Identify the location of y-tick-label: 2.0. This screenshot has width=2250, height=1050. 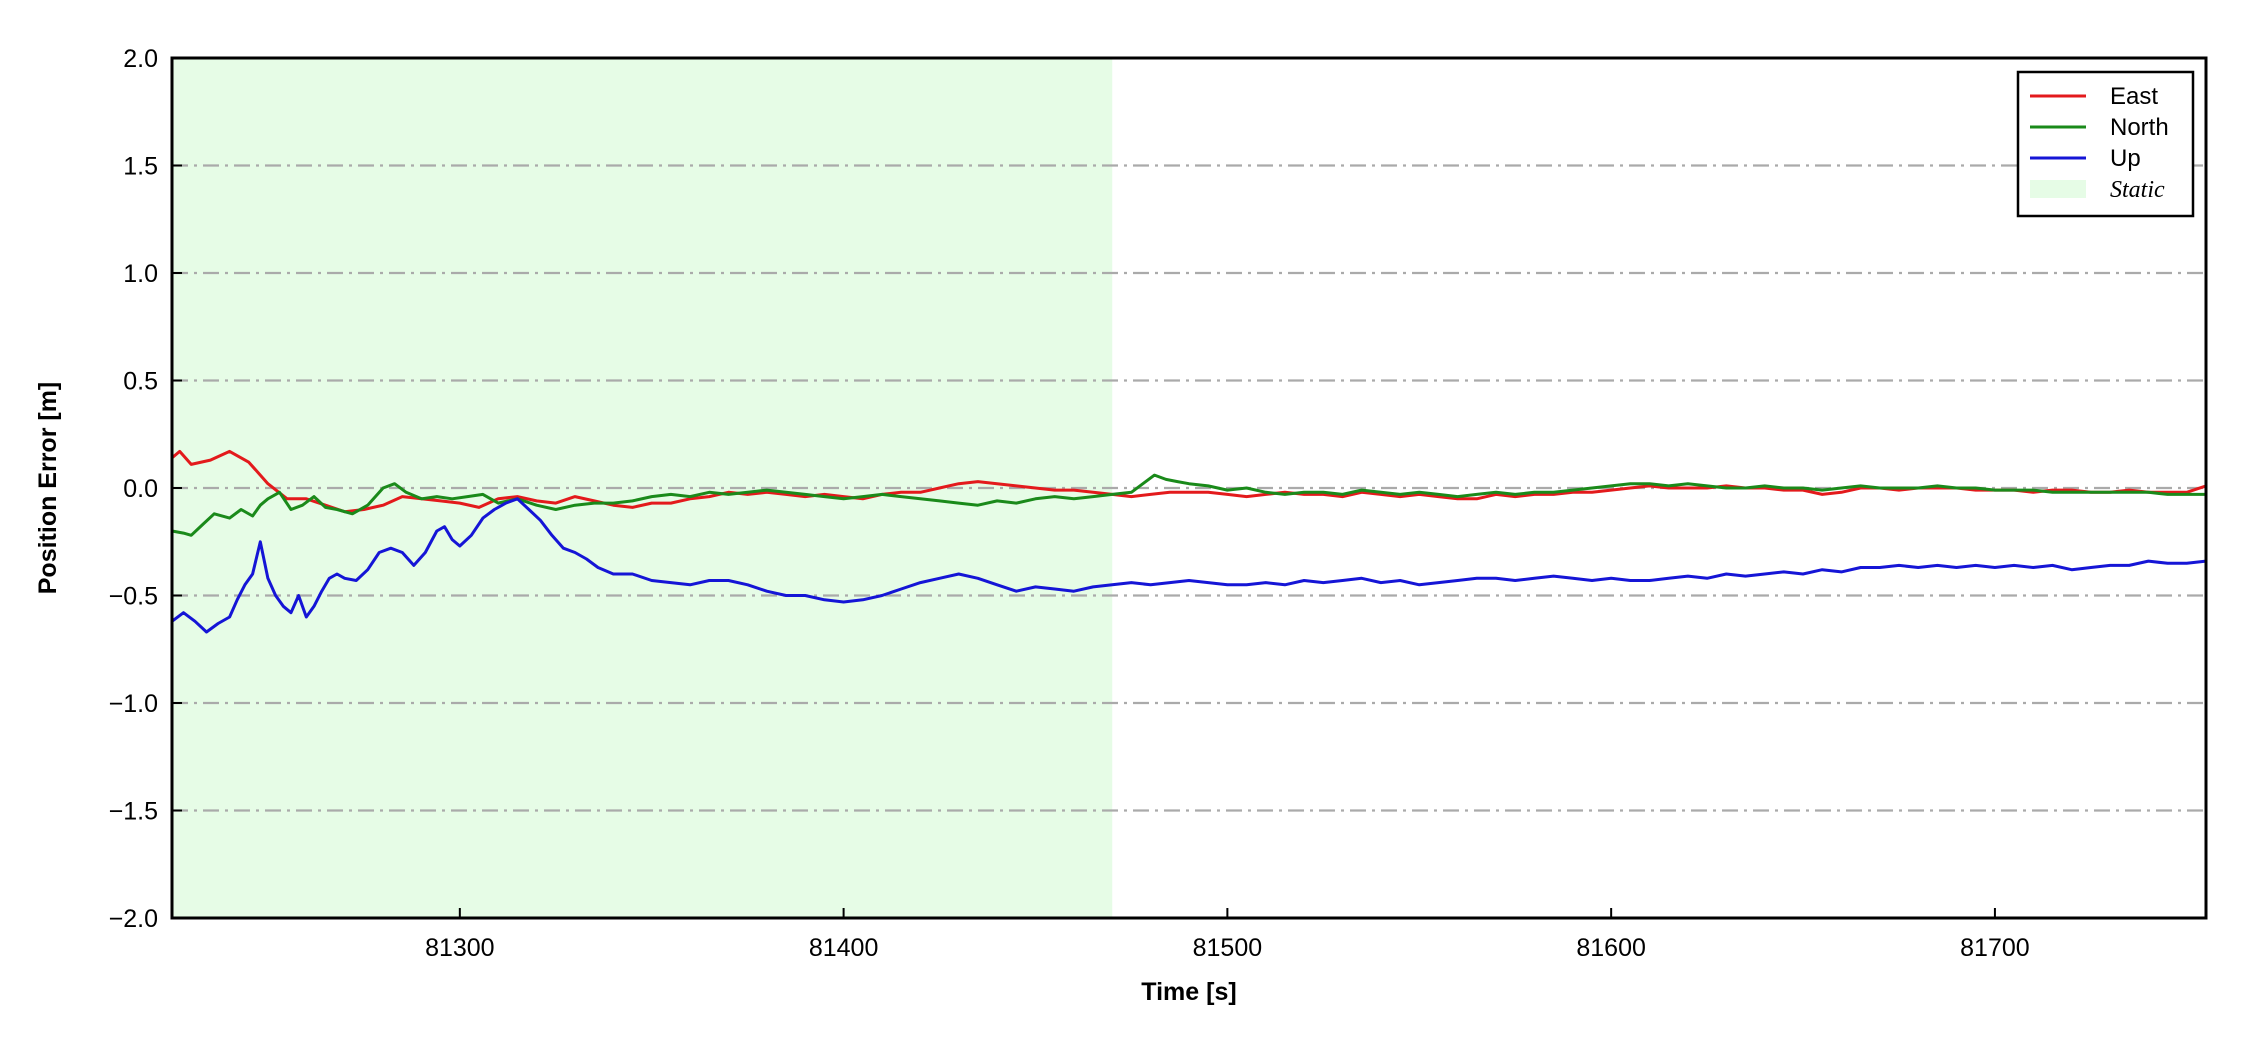
(140, 59).